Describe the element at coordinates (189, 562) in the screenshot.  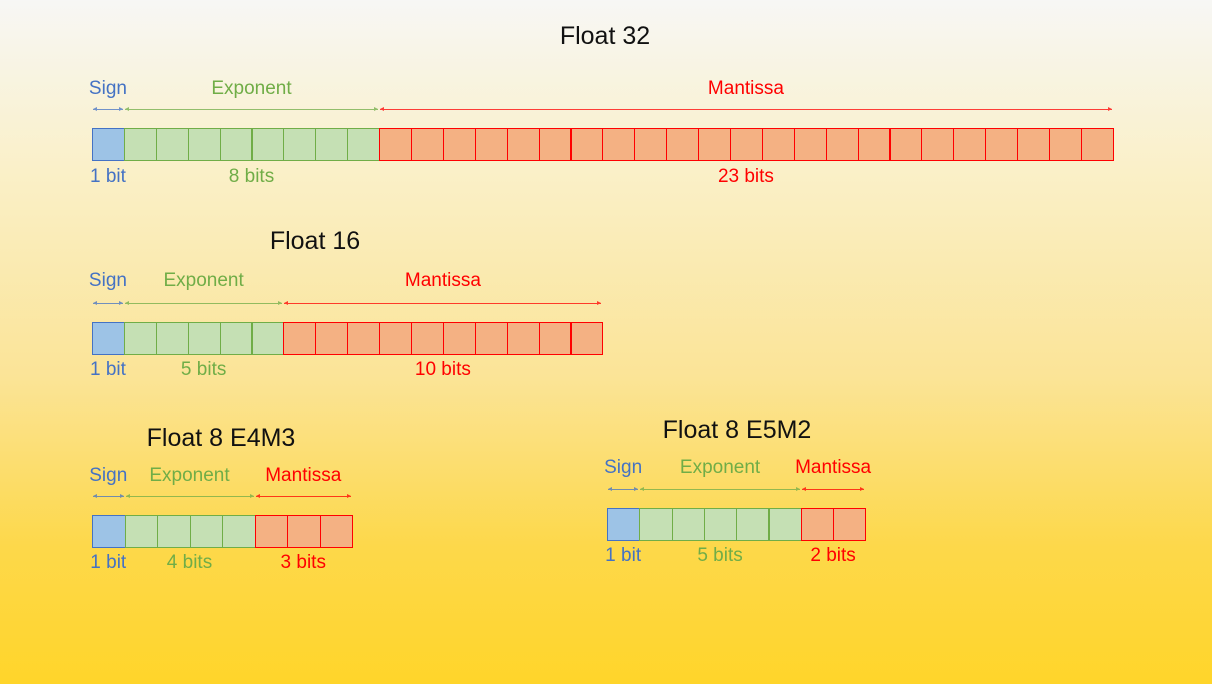
I see `exponent-bit-count: 4 bits` at that location.